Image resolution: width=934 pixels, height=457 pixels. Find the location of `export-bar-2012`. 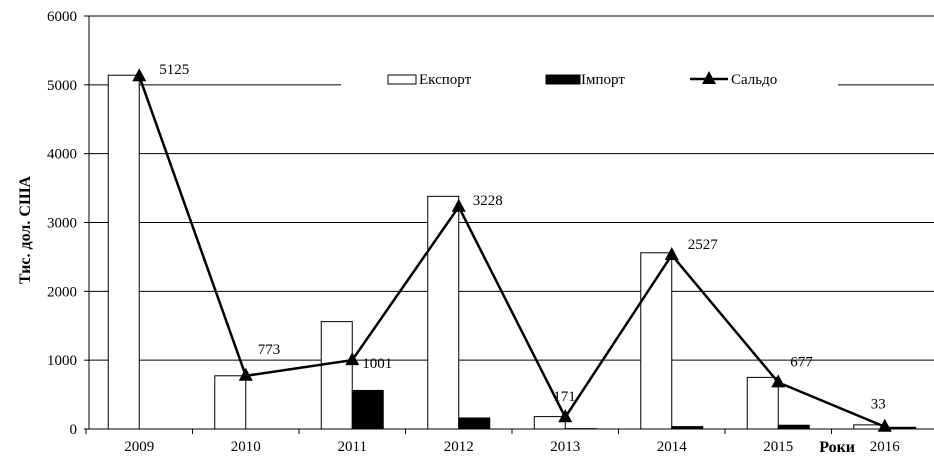

export-bar-2012 is located at coordinates (443, 312).